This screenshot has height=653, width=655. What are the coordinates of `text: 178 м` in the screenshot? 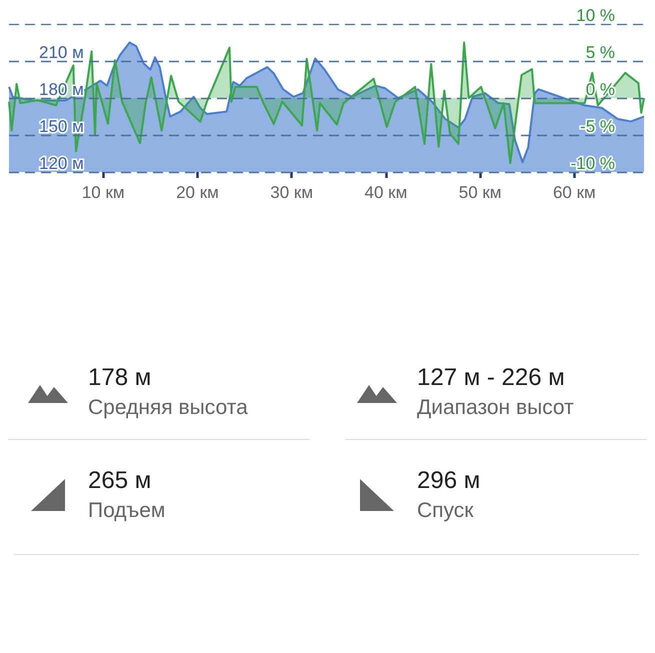 It's located at (120, 378).